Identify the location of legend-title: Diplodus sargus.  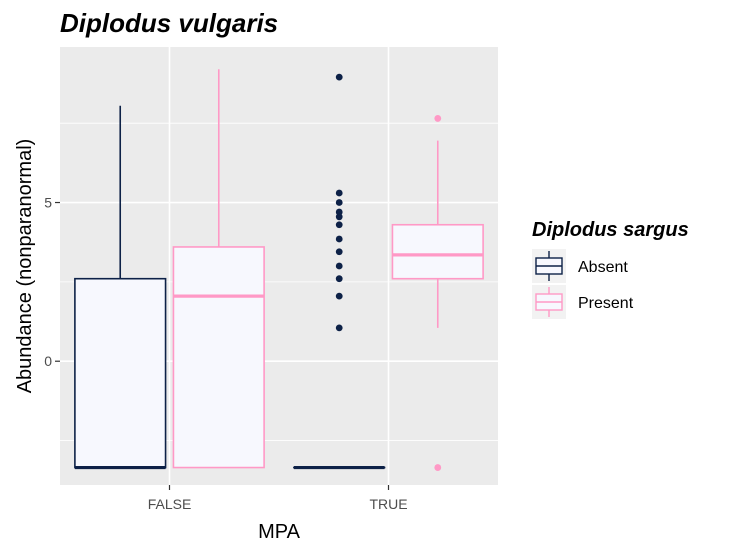
(610, 230).